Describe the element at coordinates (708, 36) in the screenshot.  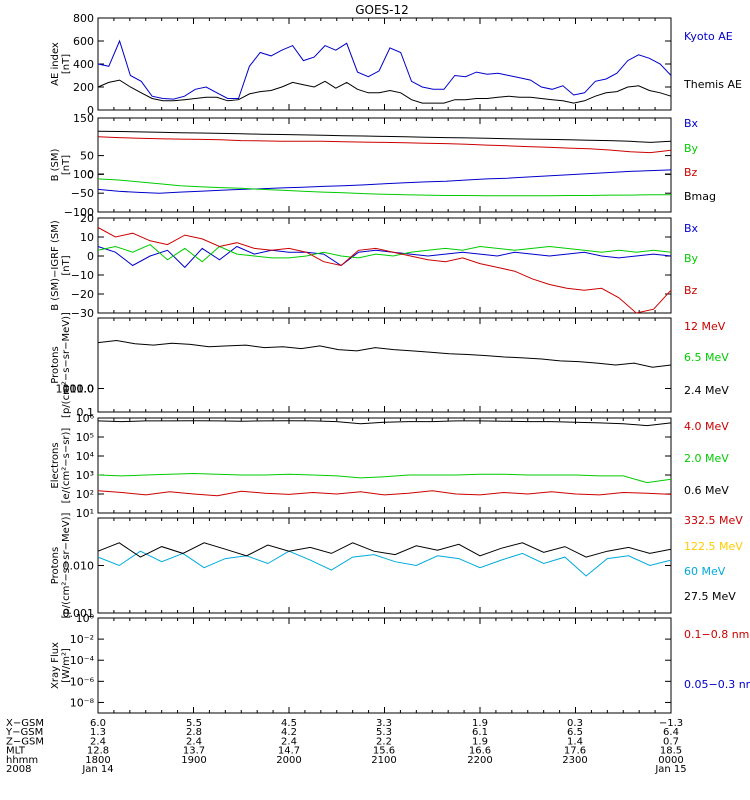
I see `legend-entry: Kyoto AE` at that location.